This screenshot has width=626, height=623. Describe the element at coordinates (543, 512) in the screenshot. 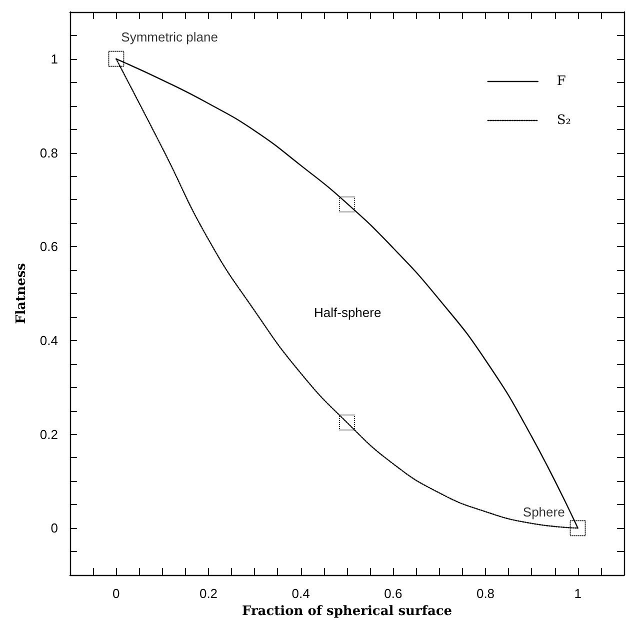

I see `annotation: Sphere` at that location.